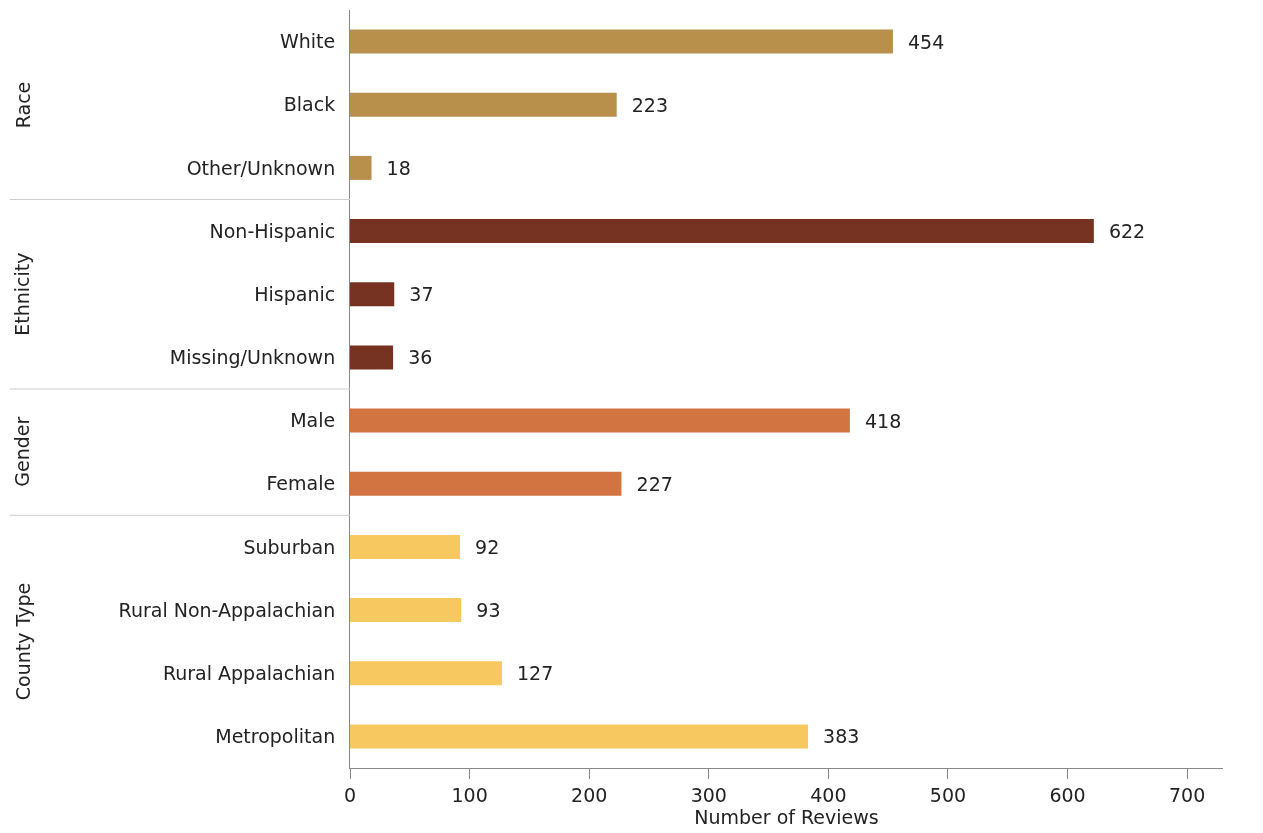 This screenshot has width=1263, height=833. I want to click on y-tick-label: Rural Non-Appalachian, so click(227, 609).